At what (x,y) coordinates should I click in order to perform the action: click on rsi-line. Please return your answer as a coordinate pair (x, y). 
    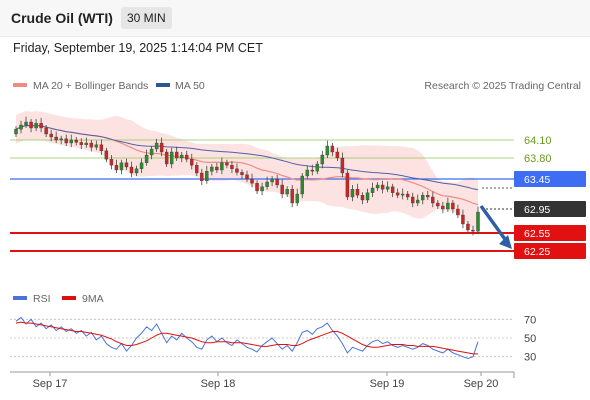
    Looking at the image, I should click on (247, 338).